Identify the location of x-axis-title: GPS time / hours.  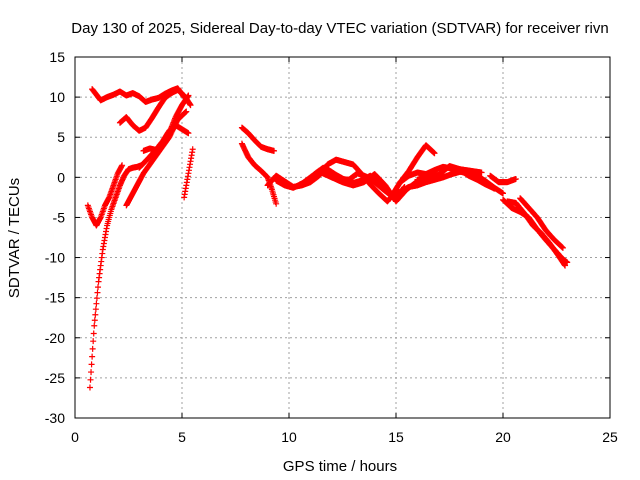
(340, 466).